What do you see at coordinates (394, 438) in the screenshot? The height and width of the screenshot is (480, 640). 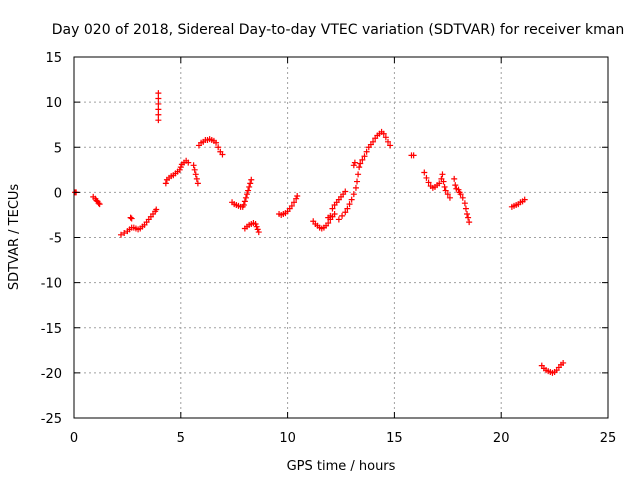 I see `x-tick-label: 15` at bounding box center [394, 438].